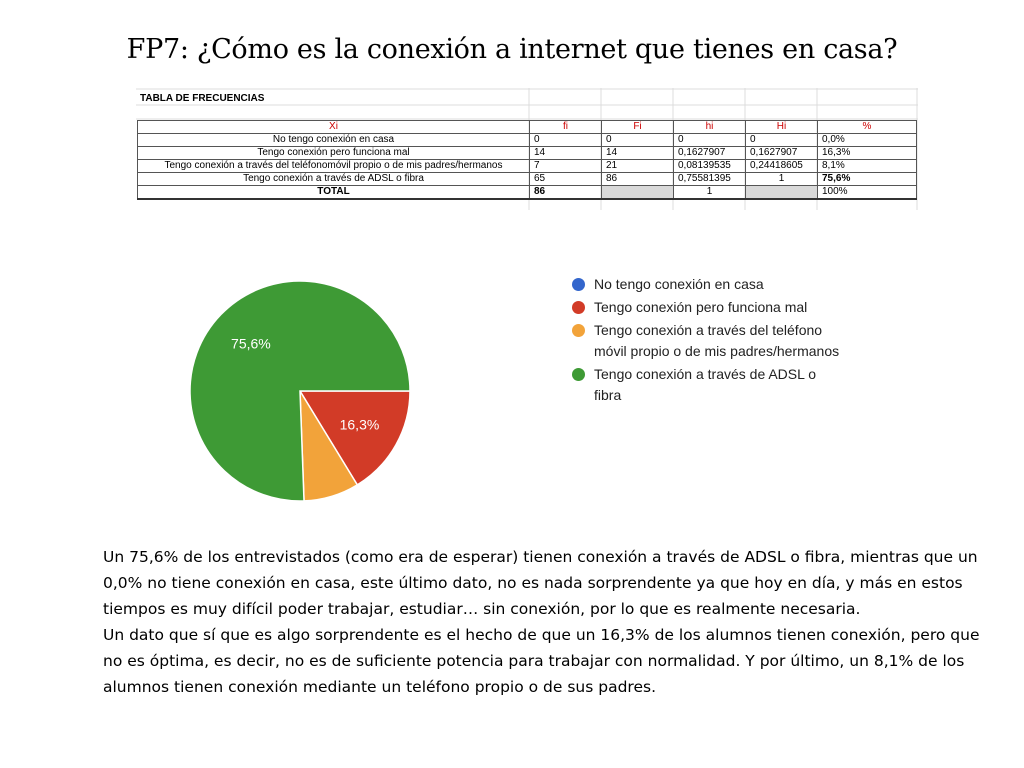 This screenshot has width=1024, height=768. Describe the element at coordinates (705, 374) in the screenshot. I see `legend-label: Tengo conexión a través de ADSL o` at that location.